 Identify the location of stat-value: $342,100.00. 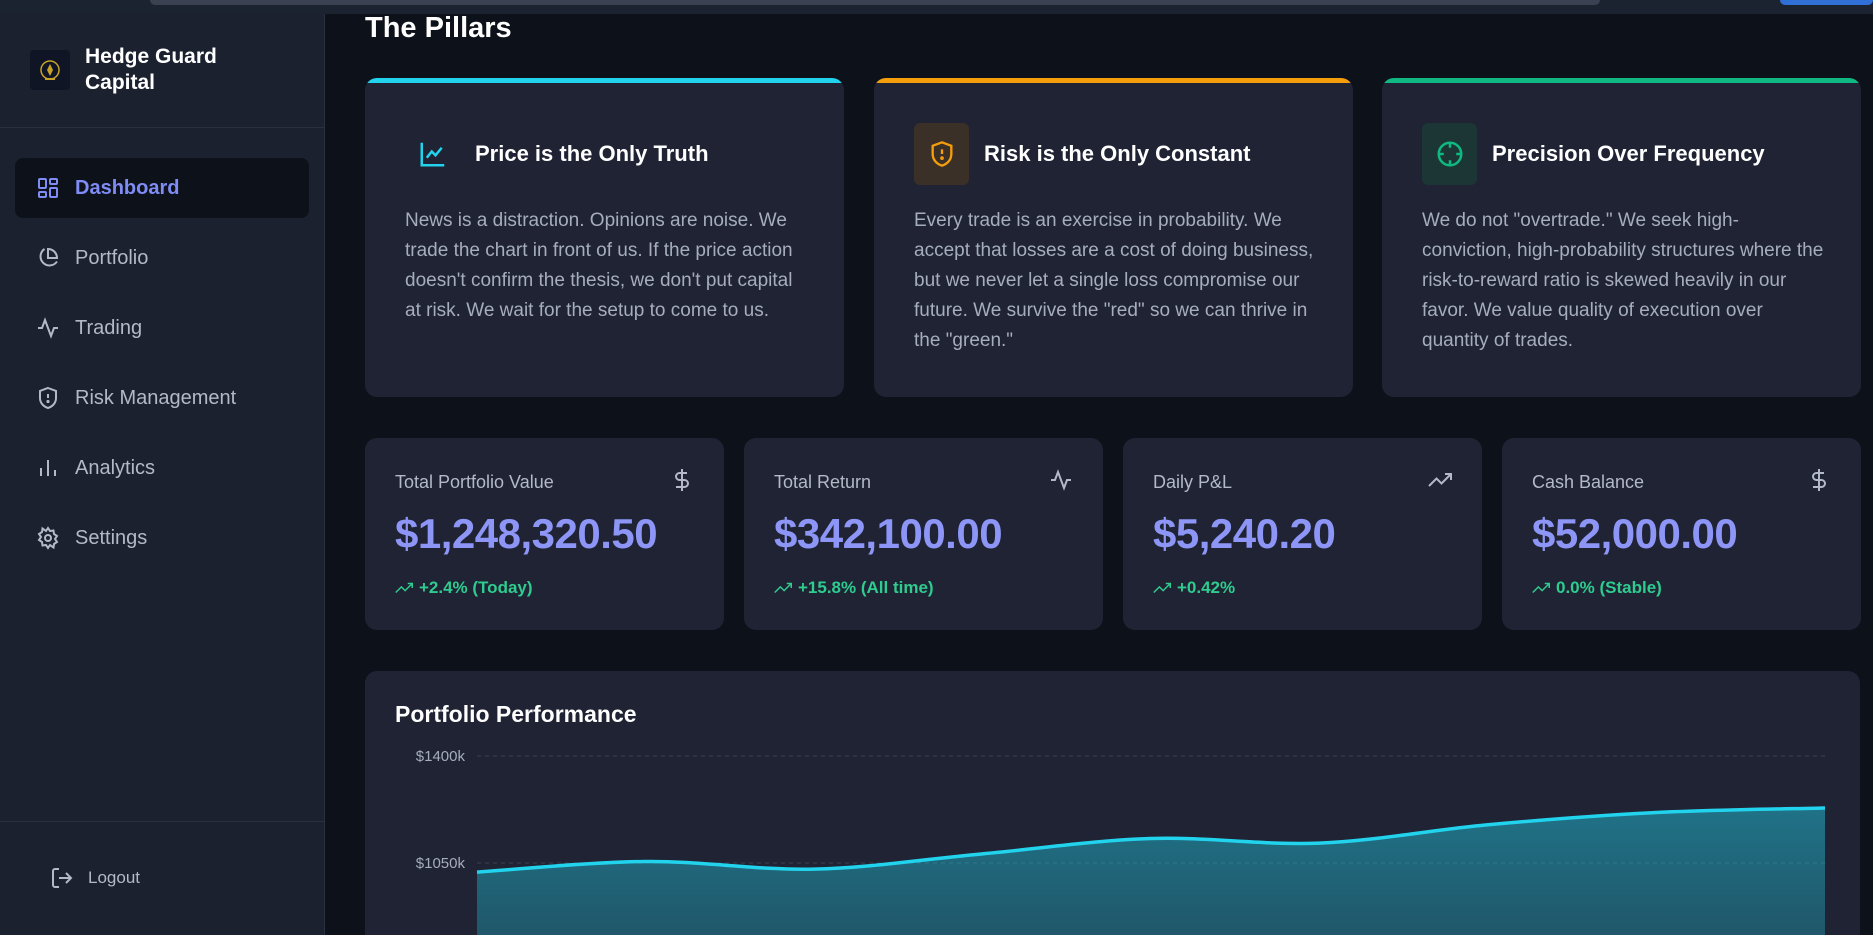
(888, 533).